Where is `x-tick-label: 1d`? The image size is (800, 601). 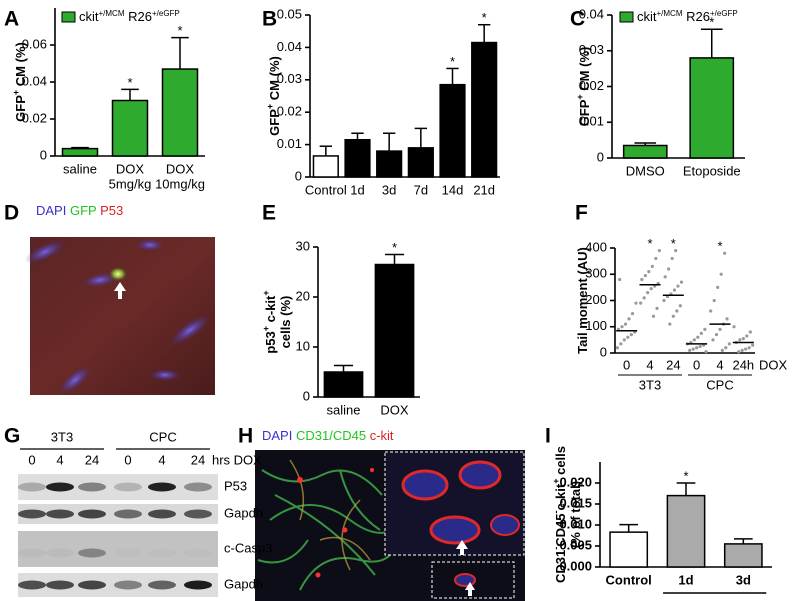 x-tick-label: 1d is located at coordinates (357, 189).